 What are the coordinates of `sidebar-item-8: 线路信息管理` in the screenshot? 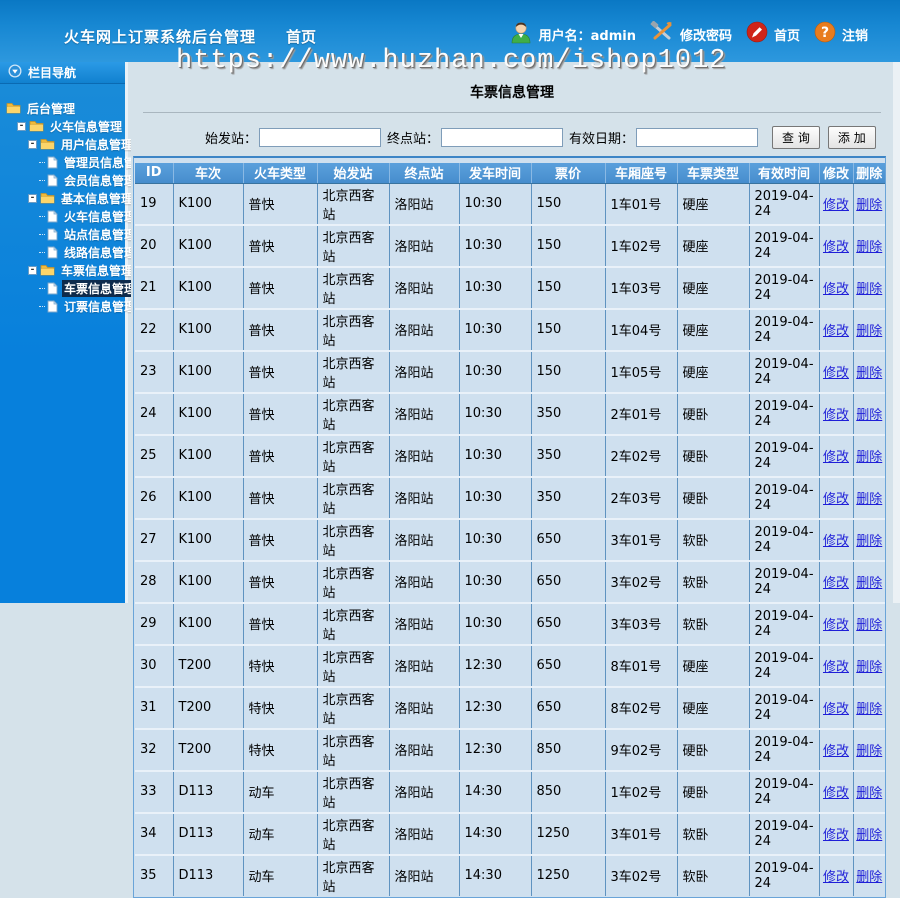 It's located at (68, 252).